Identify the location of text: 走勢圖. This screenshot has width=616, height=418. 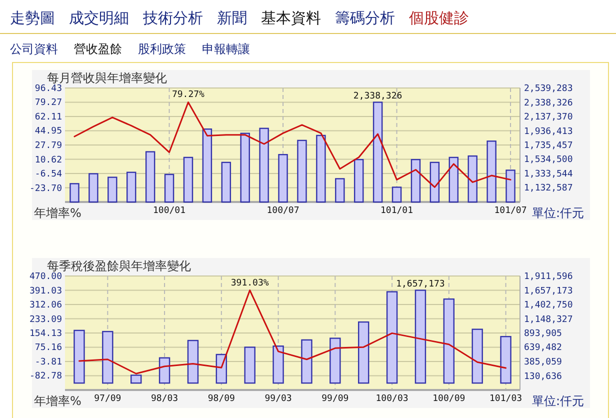
(32, 18).